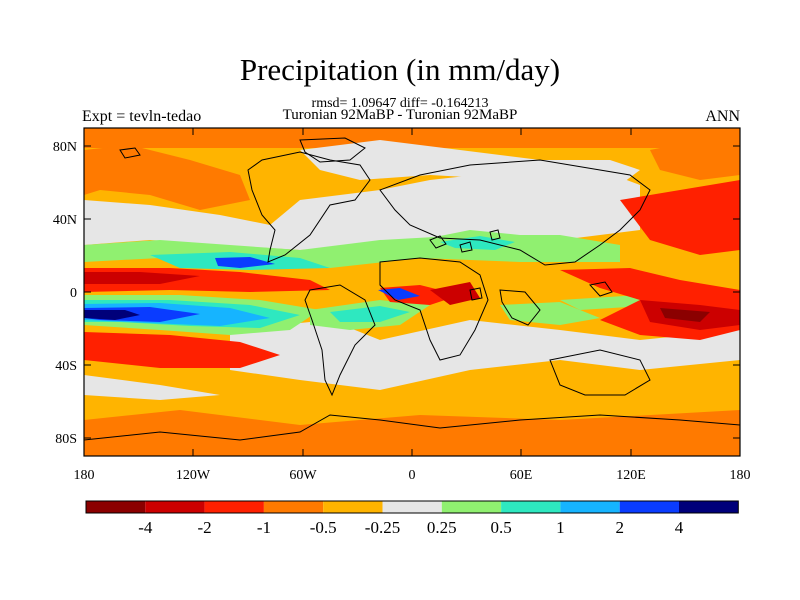 The width and height of the screenshot is (800, 600). What do you see at coordinates (434, 309) in the screenshot?
I see `coast-africa` at bounding box center [434, 309].